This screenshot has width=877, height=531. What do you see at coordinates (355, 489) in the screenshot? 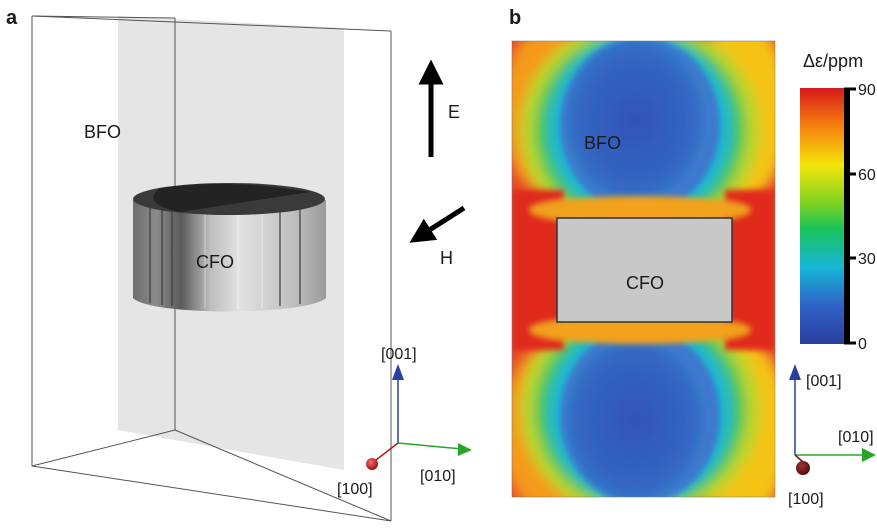
I see `axis-100-label-a: [100]` at bounding box center [355, 489].